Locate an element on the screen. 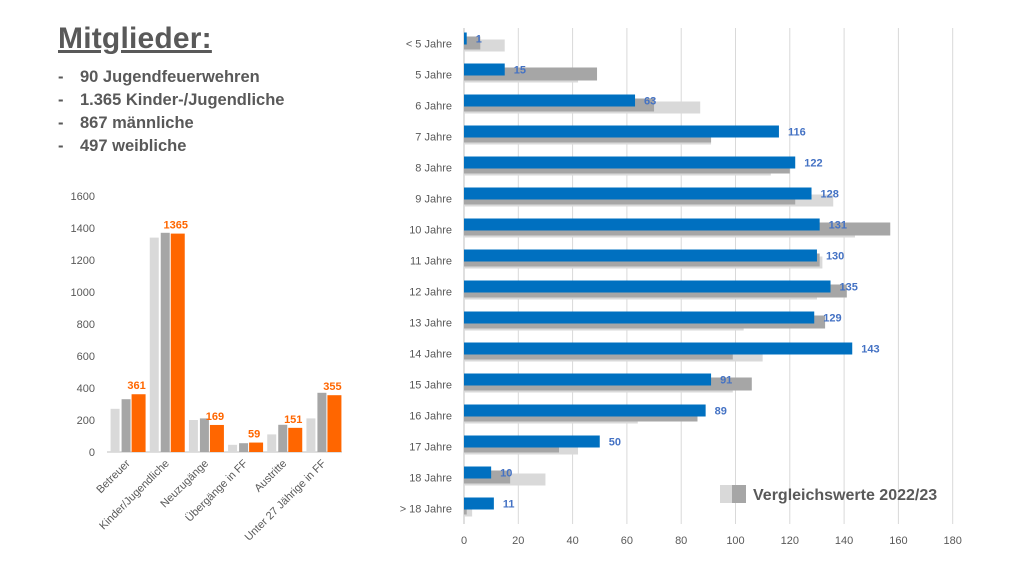 This screenshot has width=1024, height=576. summary-item: -90 Jugendfeuerwehren is located at coordinates (171, 77).